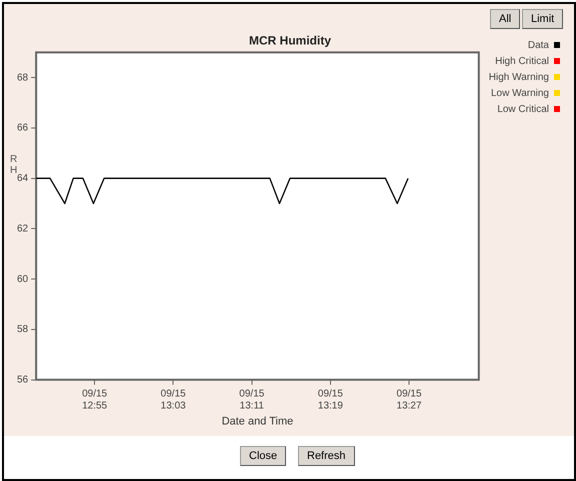  What do you see at coordinates (23, 279) in the screenshot?
I see `y-tick-label: 60` at bounding box center [23, 279].